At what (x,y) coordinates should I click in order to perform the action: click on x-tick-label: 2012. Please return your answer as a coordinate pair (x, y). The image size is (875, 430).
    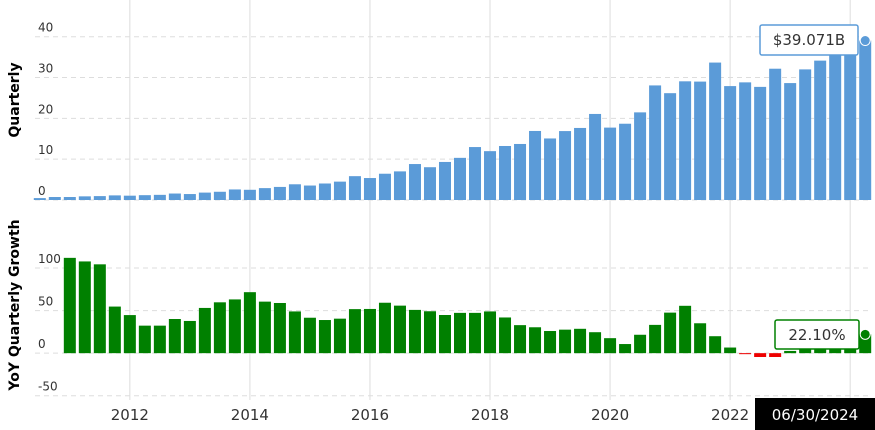
    Looking at the image, I should click on (130, 415).